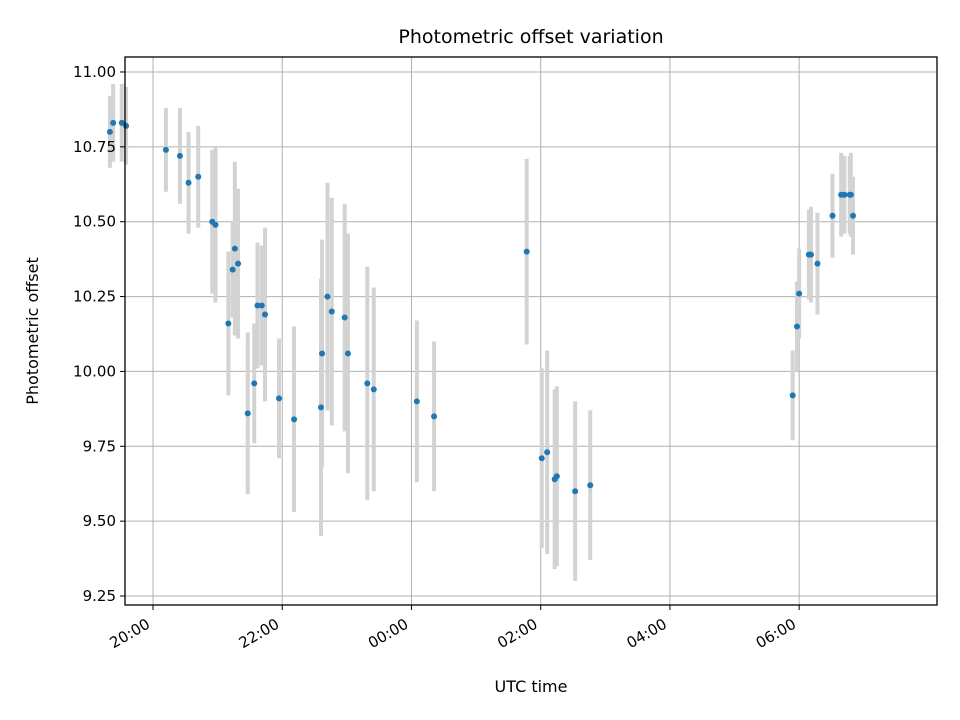 The height and width of the screenshot is (720, 960). What do you see at coordinates (531, 686) in the screenshot?
I see `x-axis-title: UTC time` at bounding box center [531, 686].